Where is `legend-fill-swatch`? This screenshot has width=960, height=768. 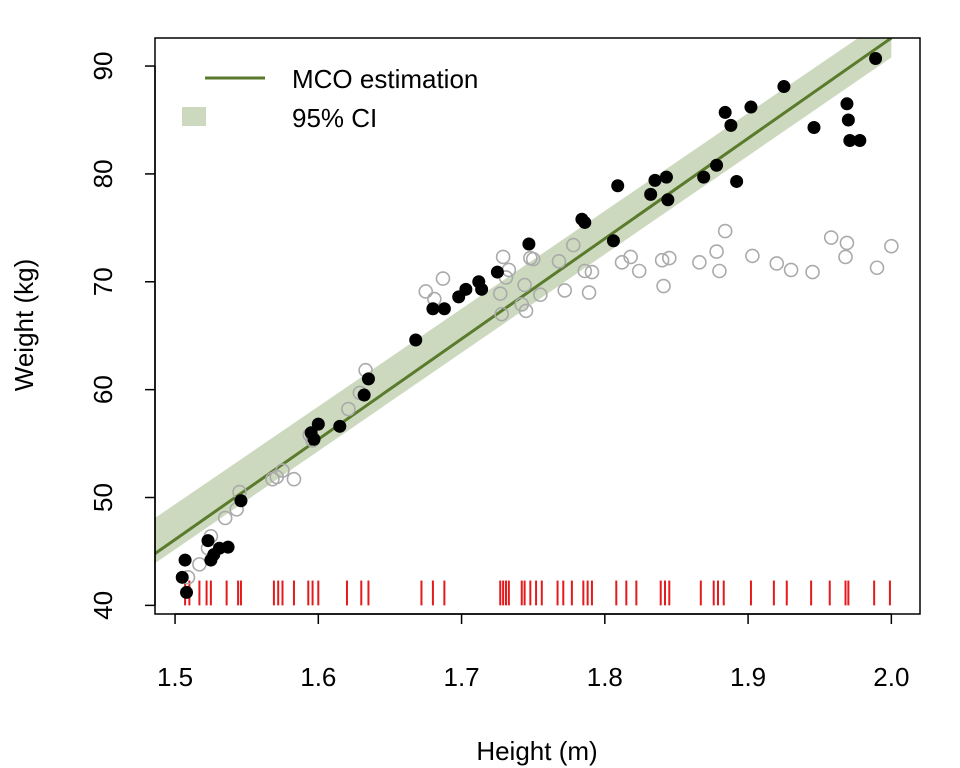
legend-fill-swatch is located at coordinates (194, 116).